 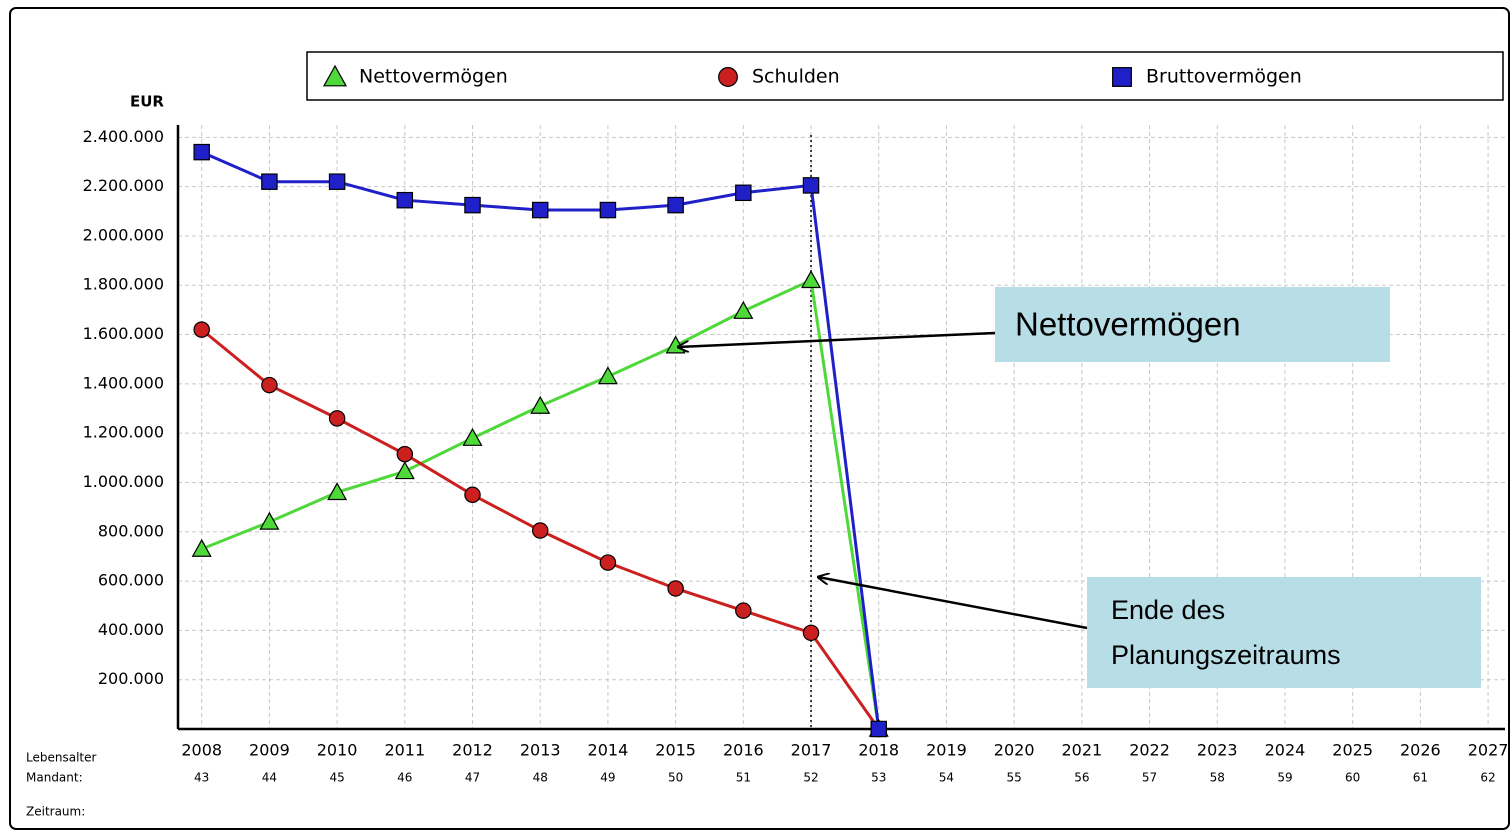 I want to click on x-tick-label: 2027, so click(x=1488, y=750).